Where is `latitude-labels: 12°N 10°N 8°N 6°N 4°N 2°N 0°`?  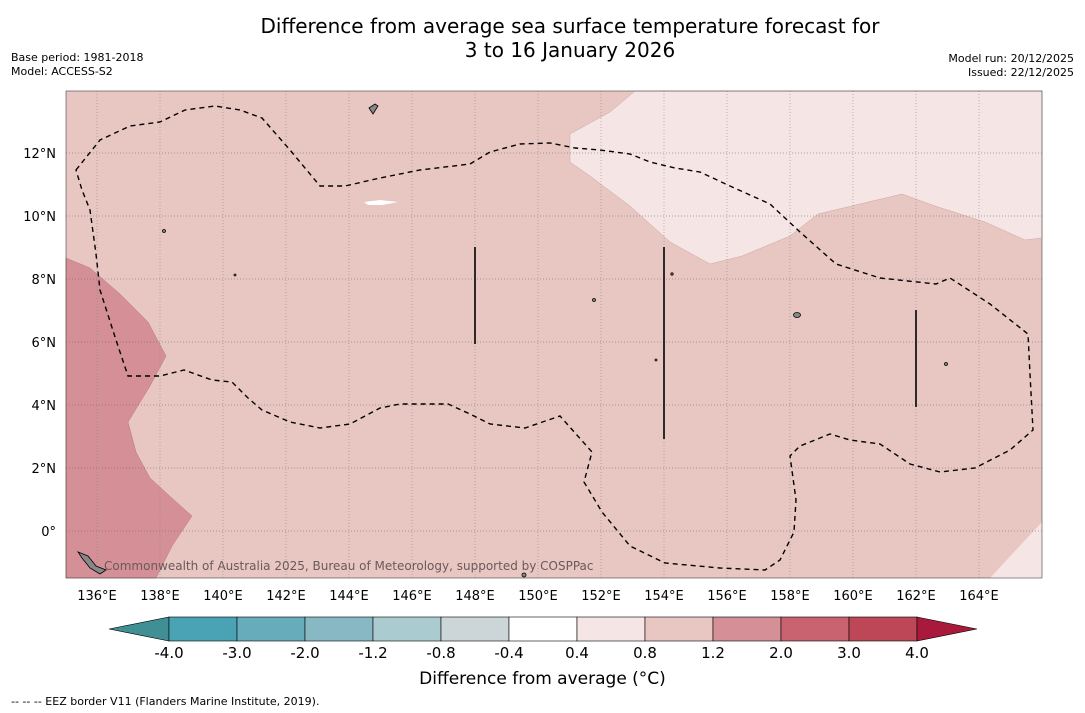
latitude-labels: 12°N 10°N 8°N 6°N 4°N 2°N 0° is located at coordinates (39, 343).